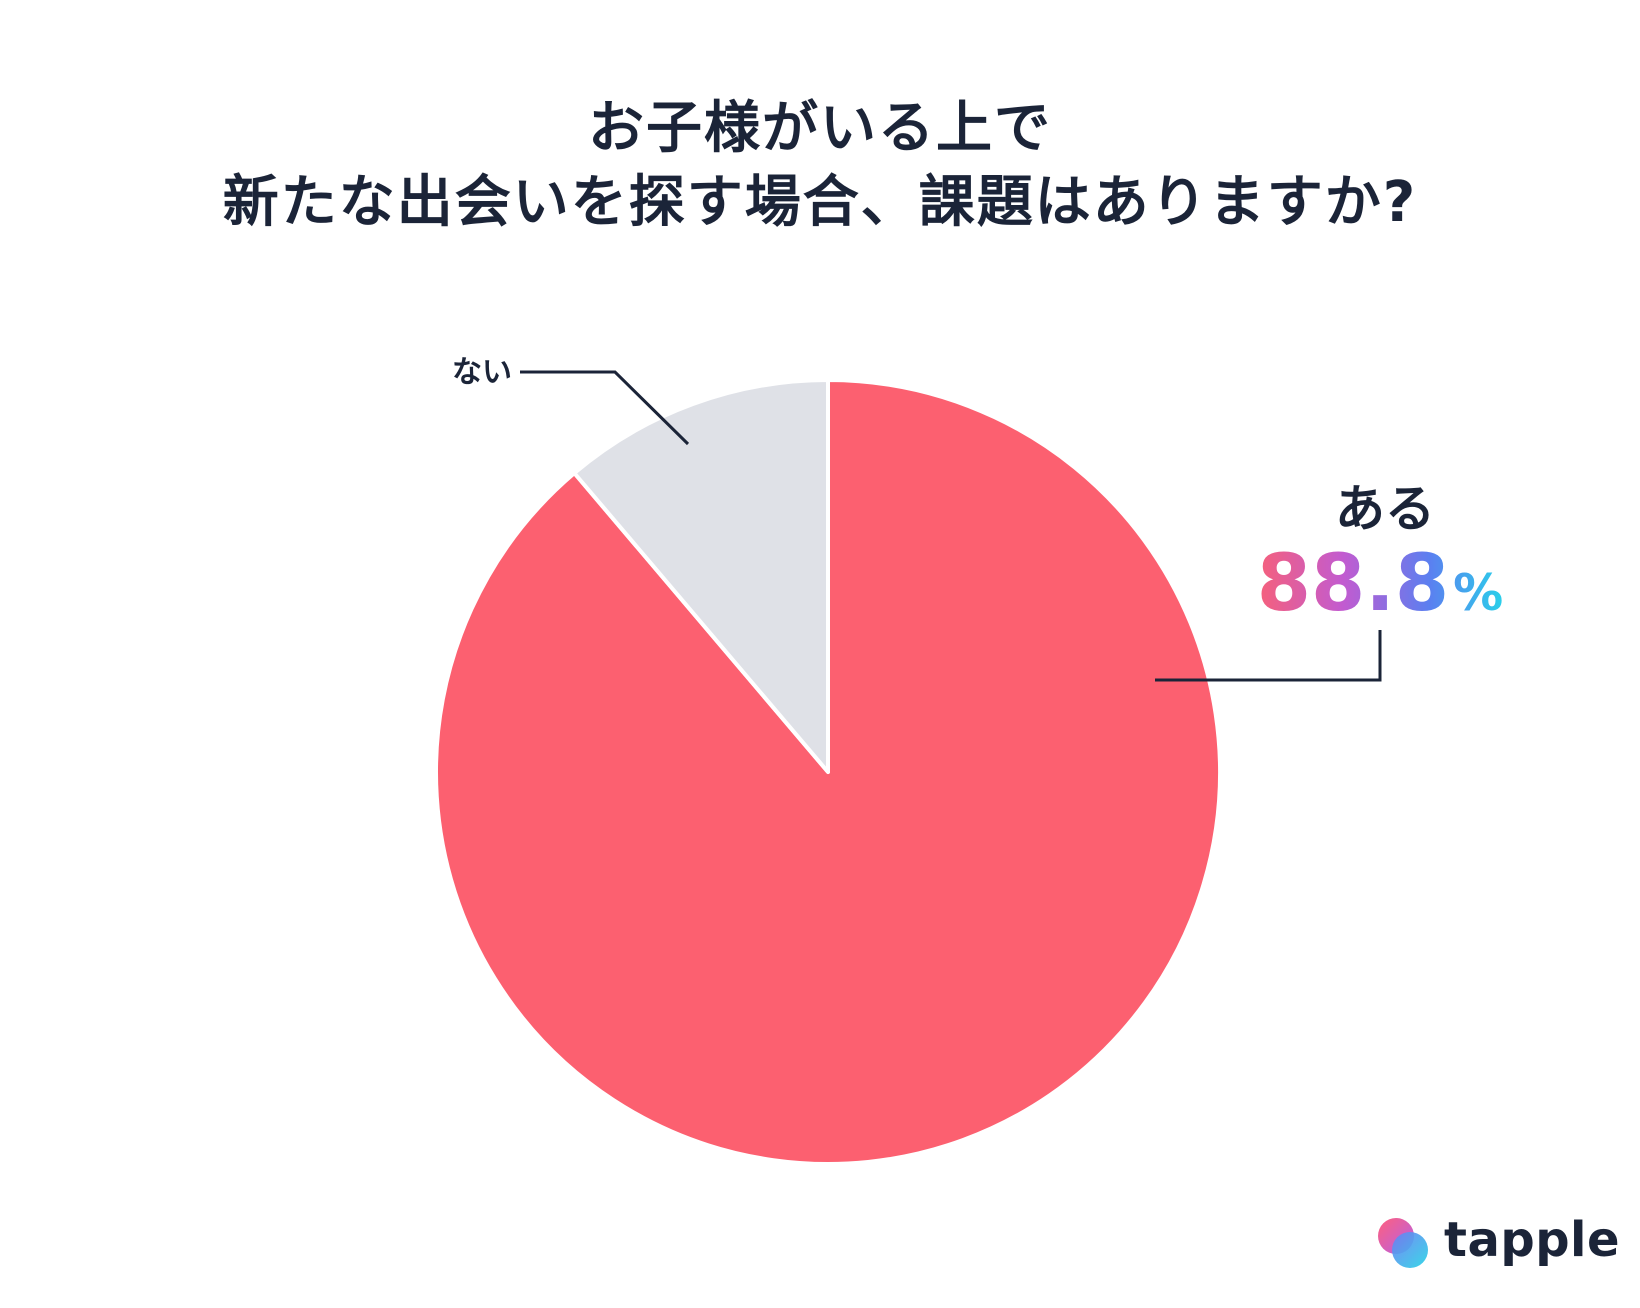 Image resolution: width=1640 pixels, height=1308 pixels. Describe the element at coordinates (1403, 1243) in the screenshot. I see `tapple-logo-icon` at that location.